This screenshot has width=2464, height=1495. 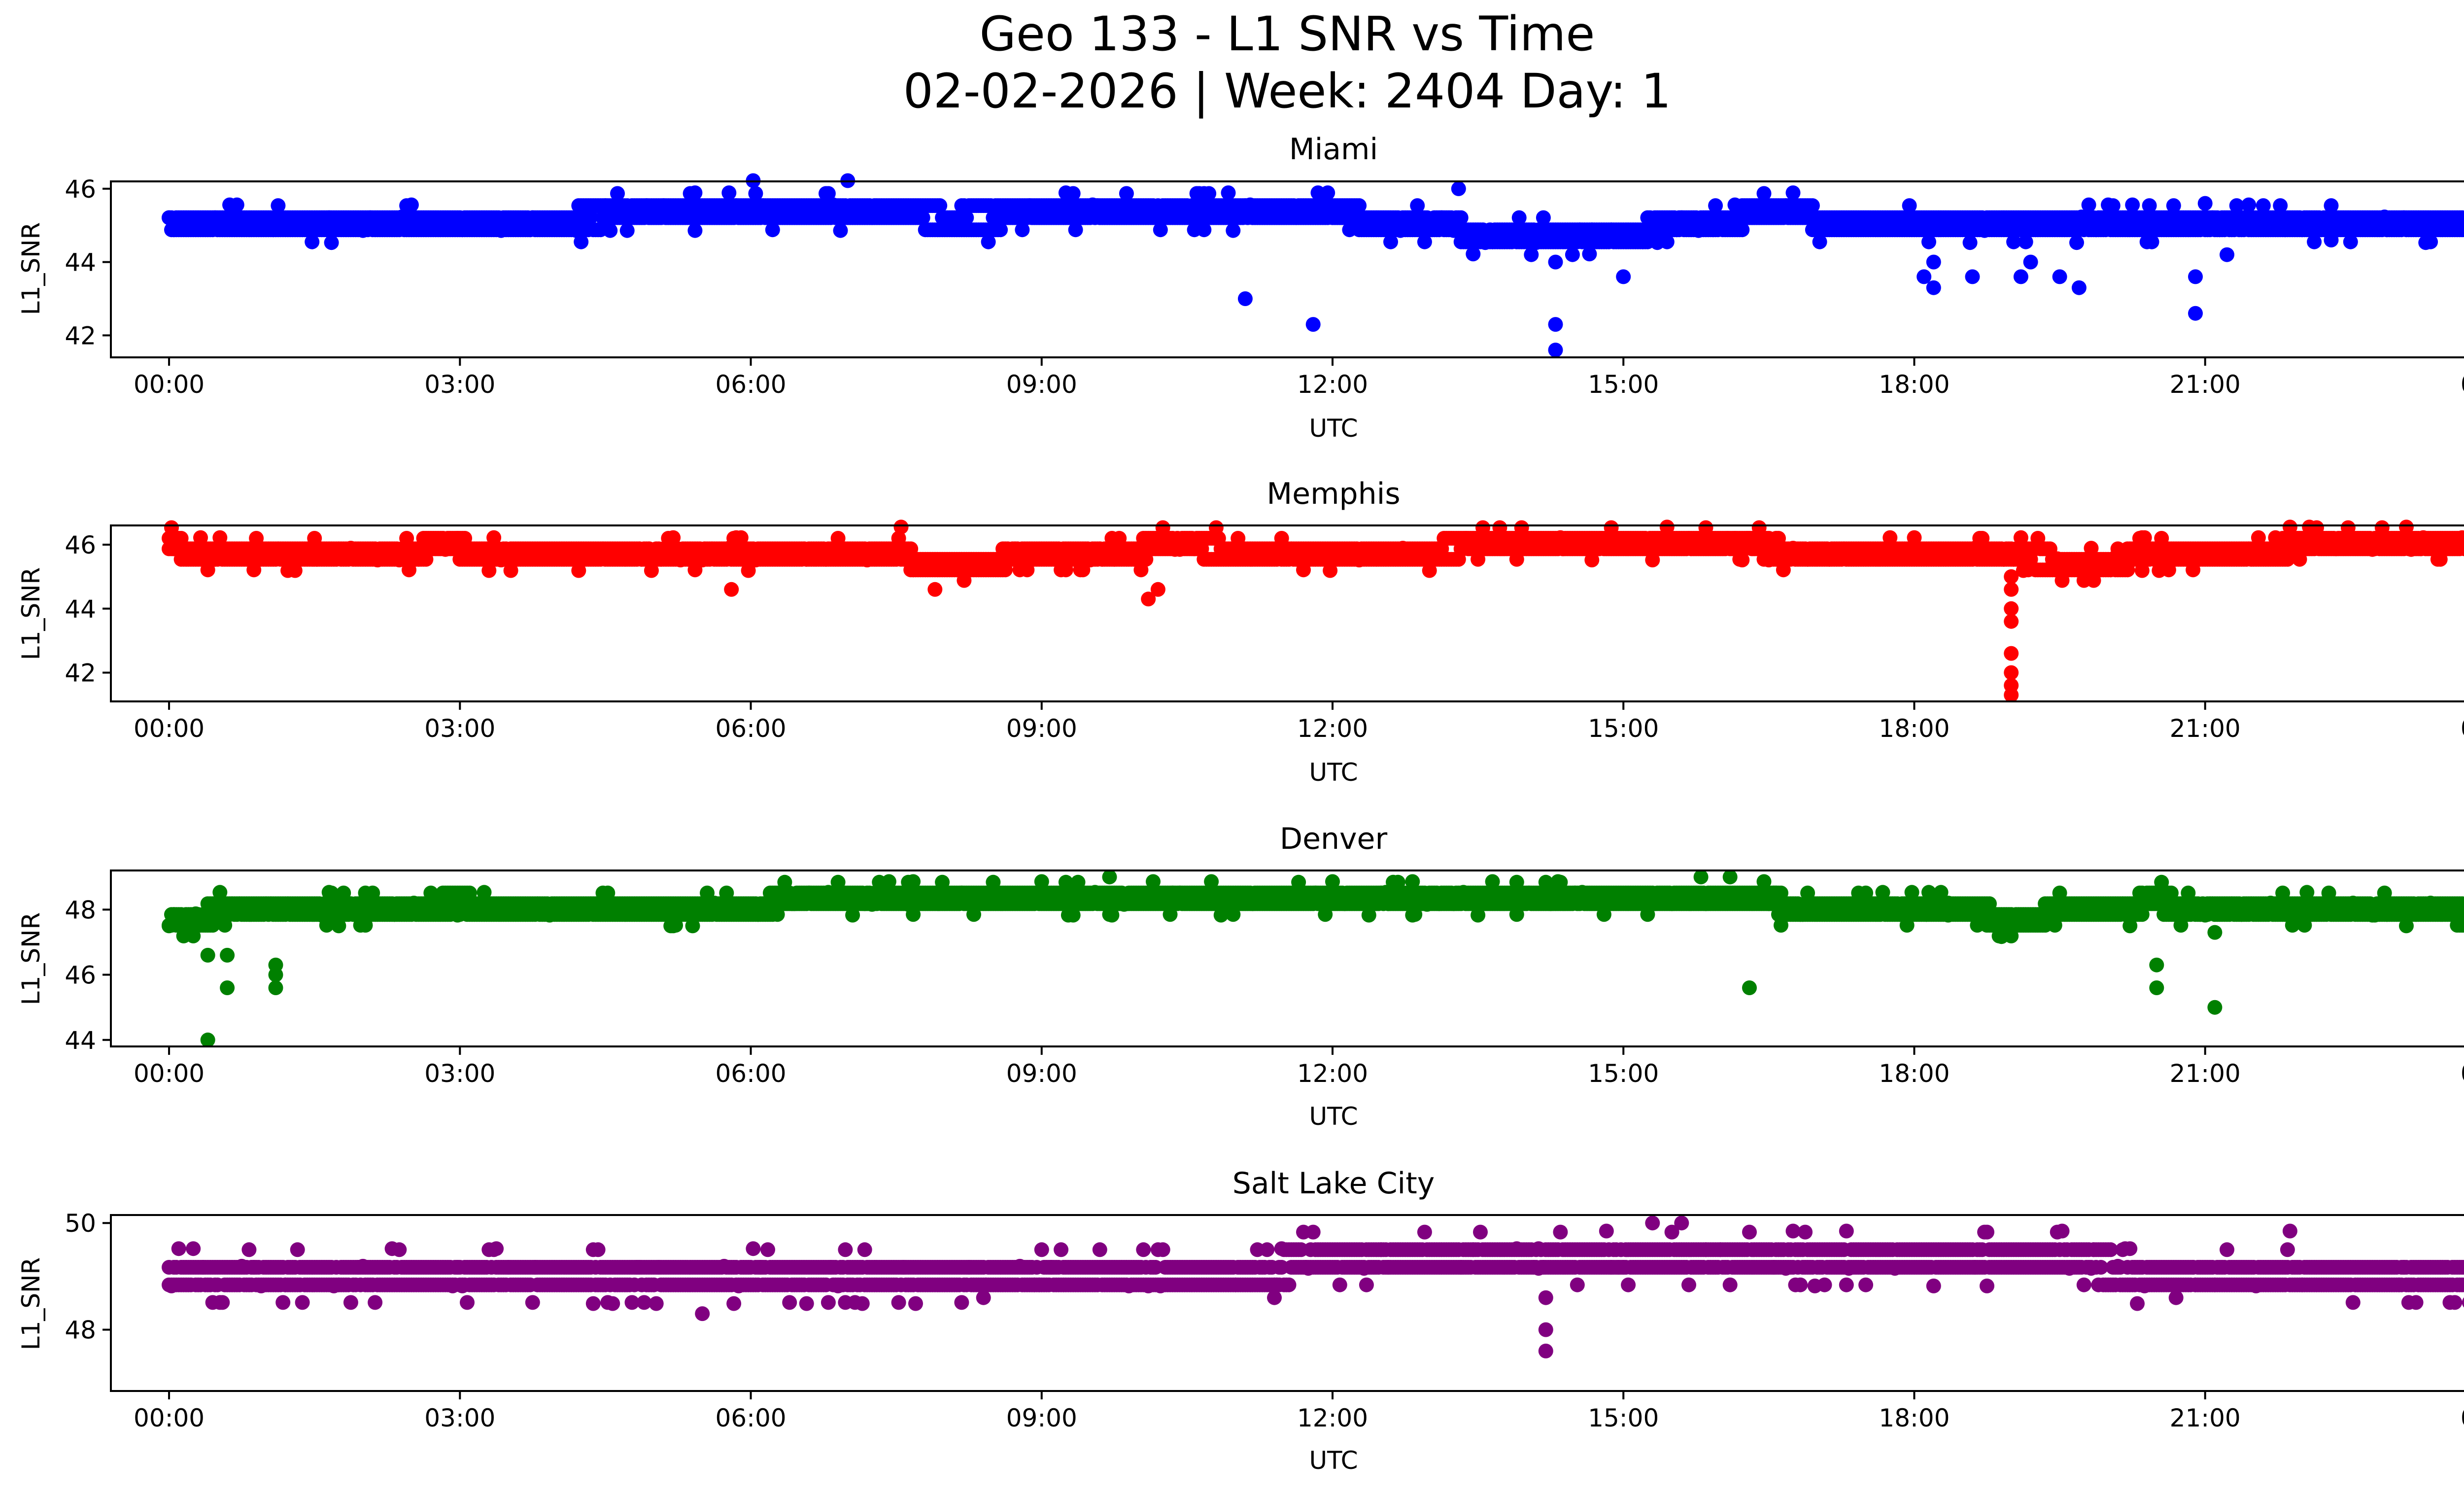 I want to click on figure-title-line2: 02-02-2026 | Week: 2404 Day: 1, so click(x=1287, y=91).